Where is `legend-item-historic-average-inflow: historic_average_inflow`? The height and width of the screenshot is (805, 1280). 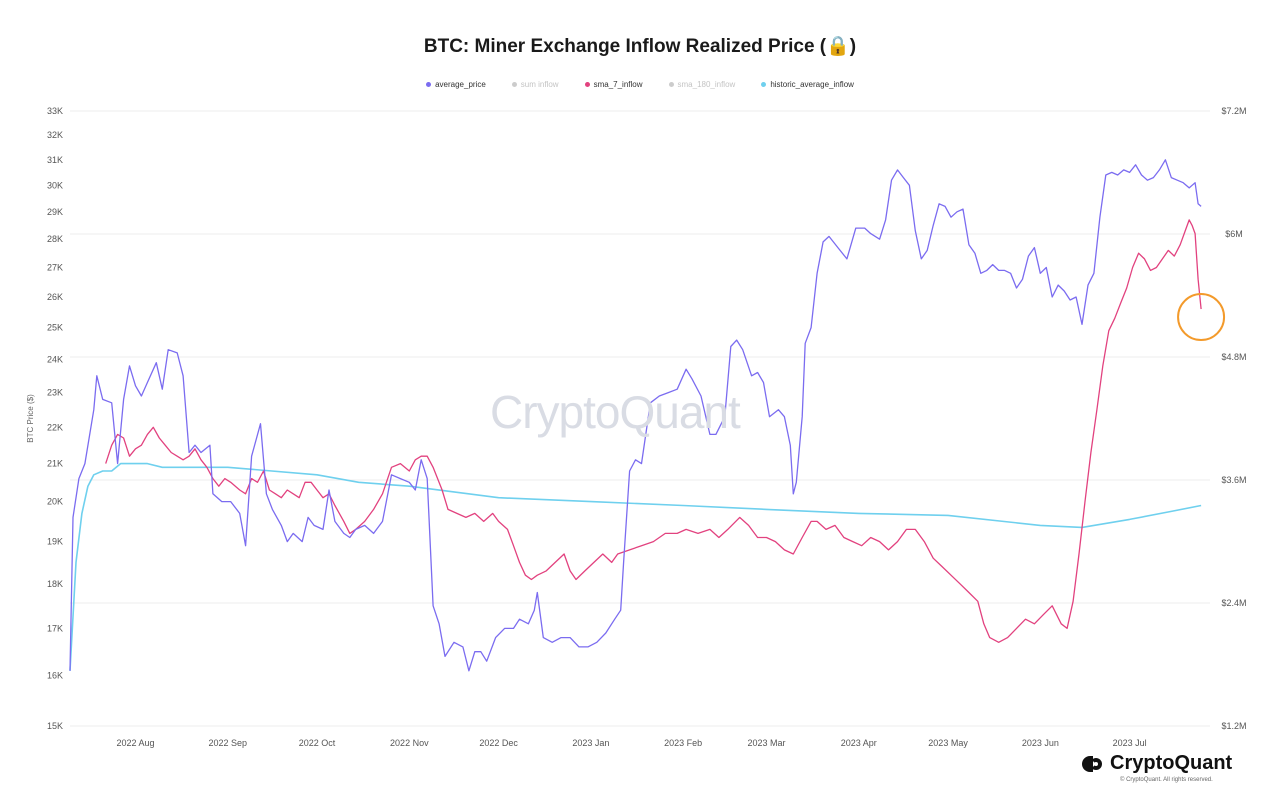 legend-item-historic-average-inflow: historic_average_inflow is located at coordinates (807, 84).